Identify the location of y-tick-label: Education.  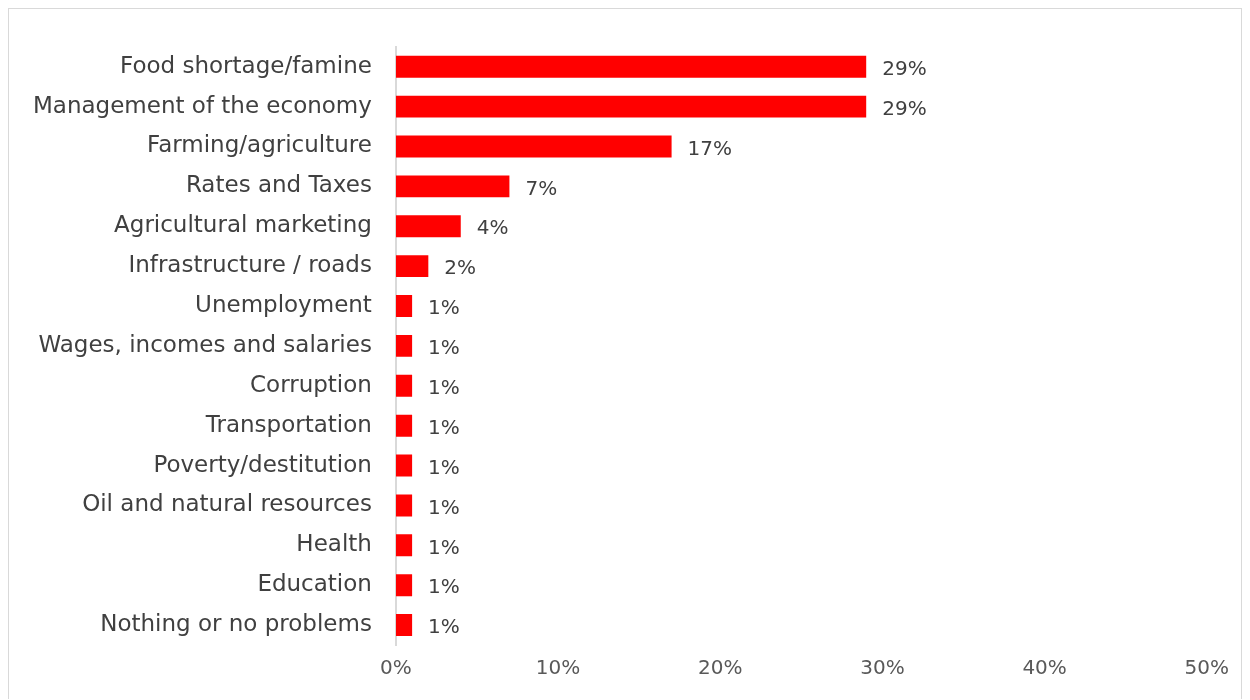
(314, 583).